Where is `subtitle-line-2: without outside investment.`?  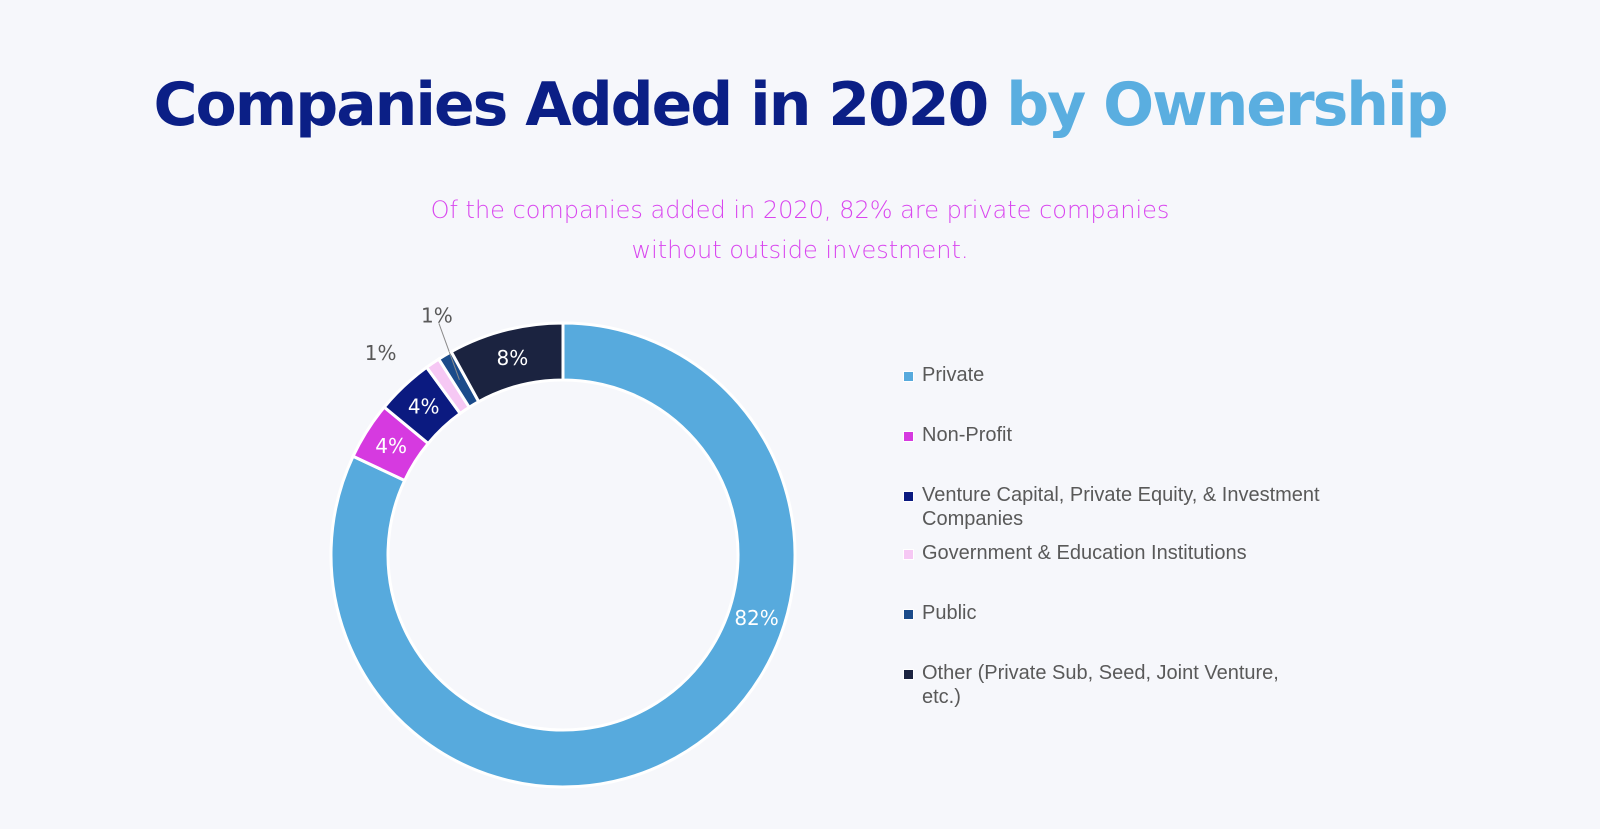
subtitle-line-2: without outside investment. is located at coordinates (800, 250).